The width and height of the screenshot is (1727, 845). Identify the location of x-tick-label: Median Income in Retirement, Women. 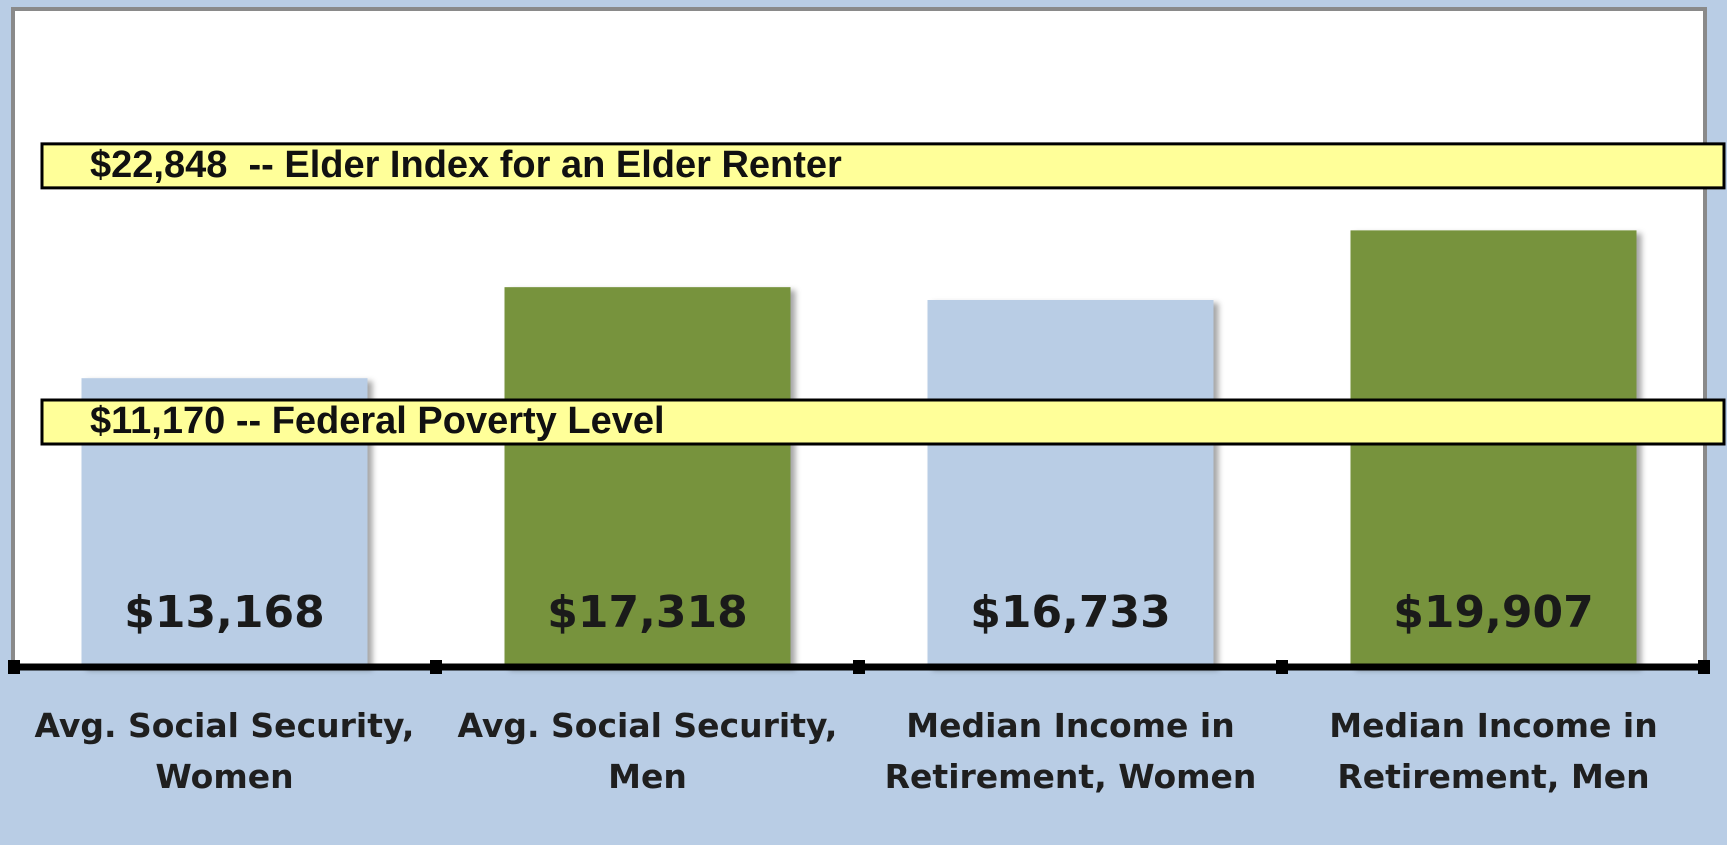
(1071, 751).